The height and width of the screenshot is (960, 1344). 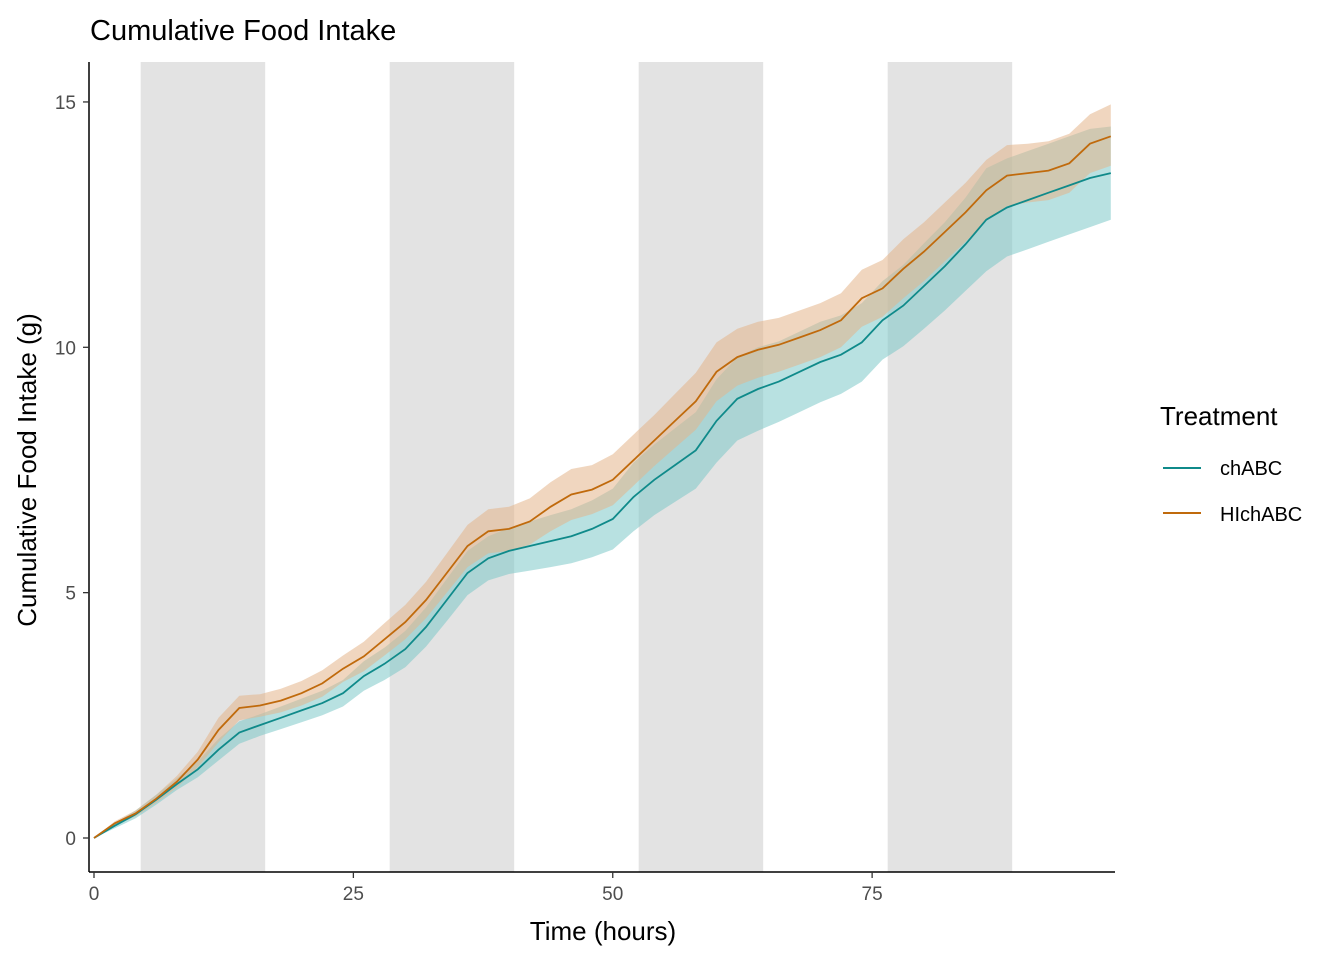 I want to click on x-tick-label: 0, so click(x=94, y=894).